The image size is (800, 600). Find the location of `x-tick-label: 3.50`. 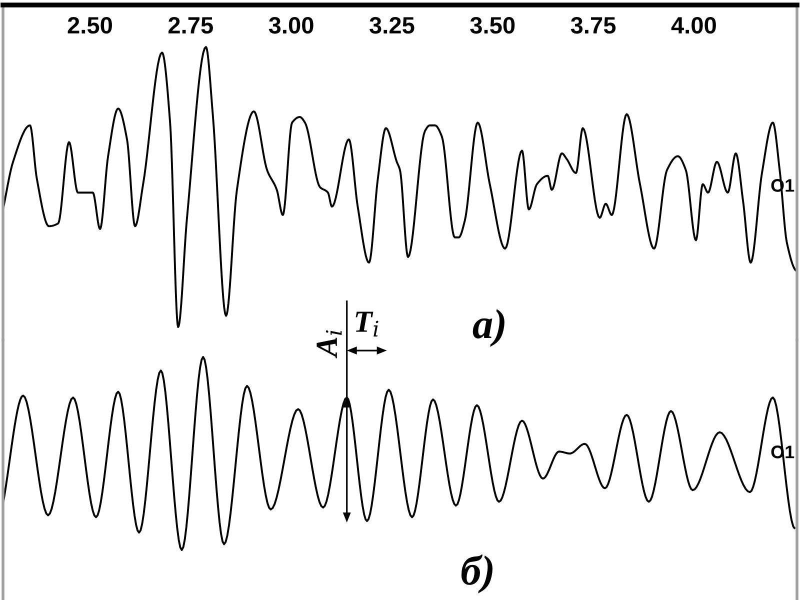

x-tick-label: 3.50 is located at coordinates (492, 25).